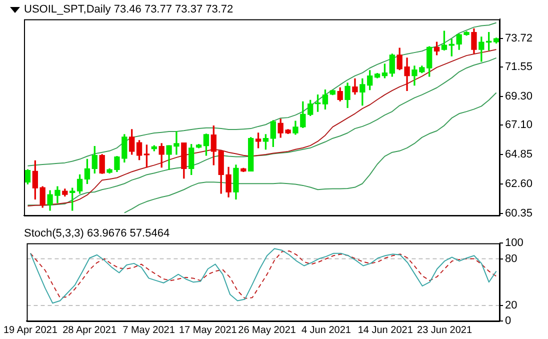 The width and height of the screenshot is (548, 339). I want to click on y-tick-label: 0, so click(508, 321).